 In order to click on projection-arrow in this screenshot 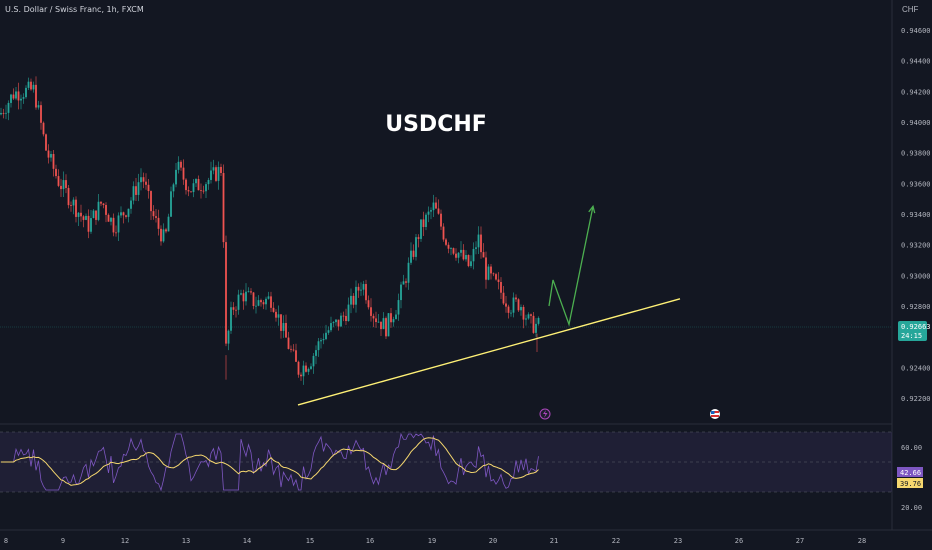, I will do `click(571, 266)`.